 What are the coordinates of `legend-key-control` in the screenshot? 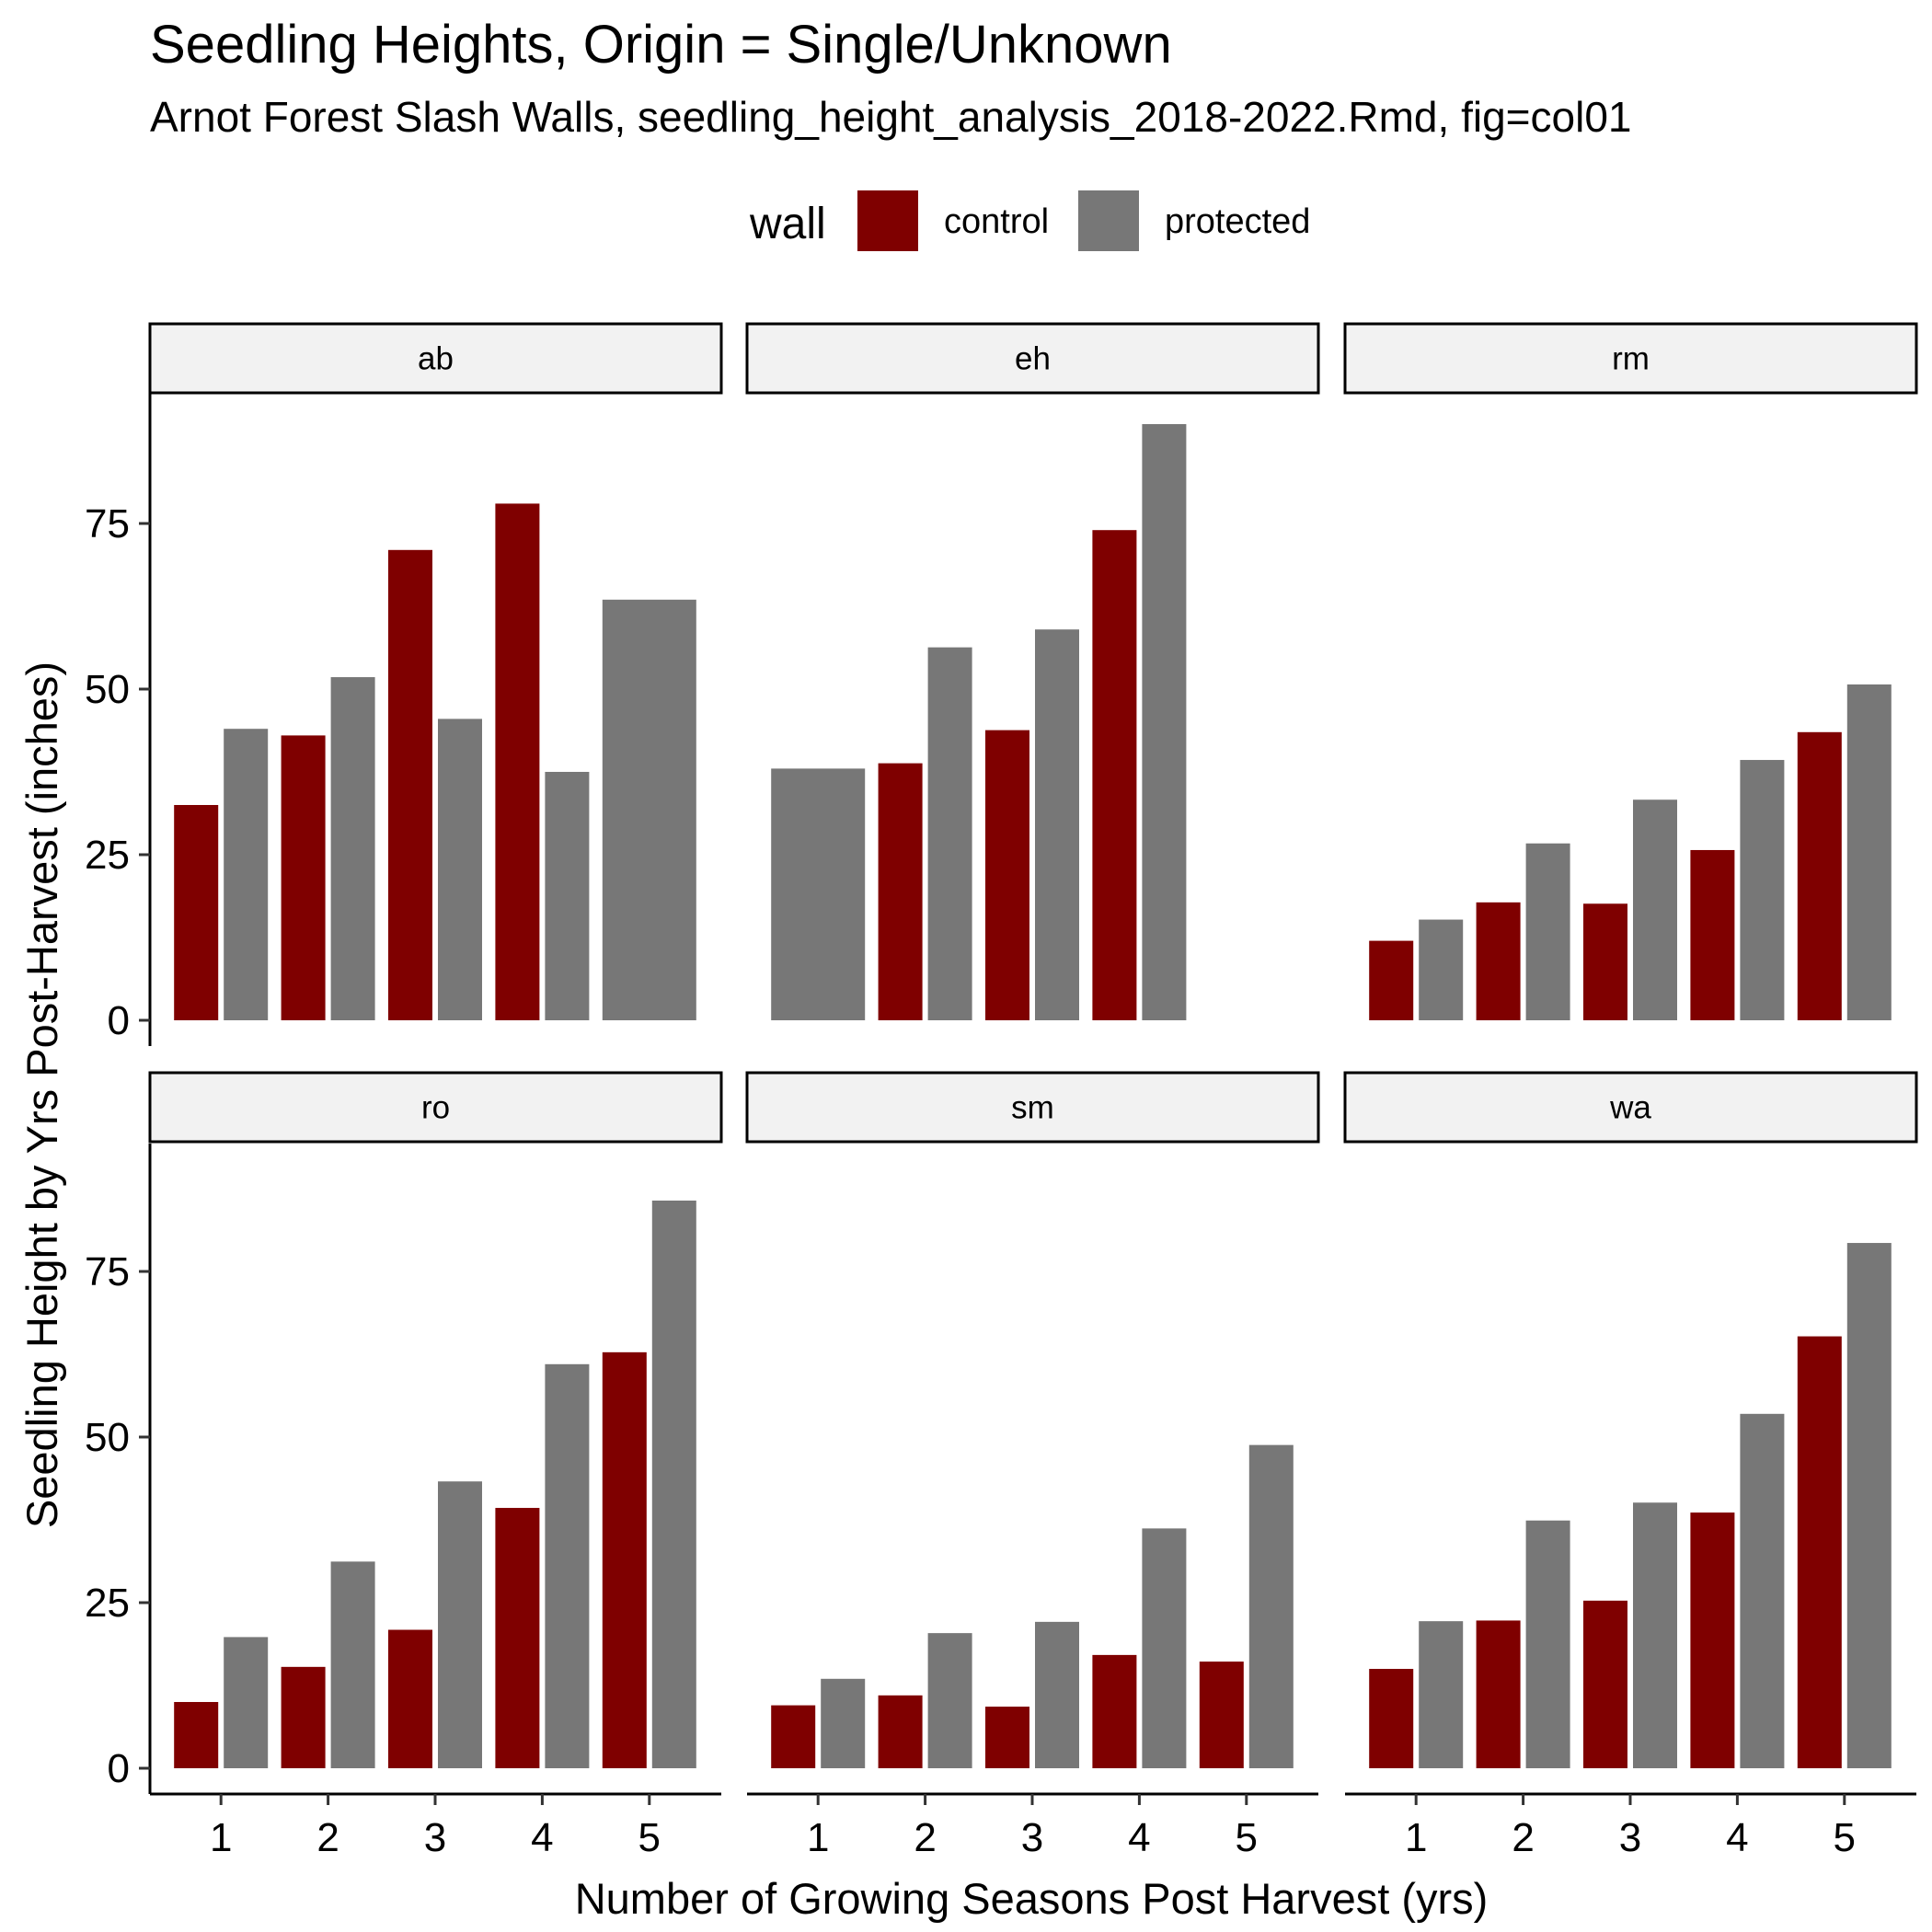 It's located at (887, 220).